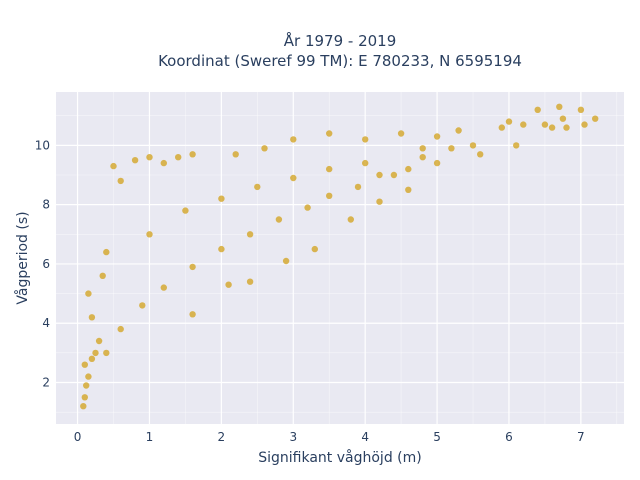  What do you see at coordinates (437, 437) in the screenshot?
I see `x-tick-label: 5` at bounding box center [437, 437].